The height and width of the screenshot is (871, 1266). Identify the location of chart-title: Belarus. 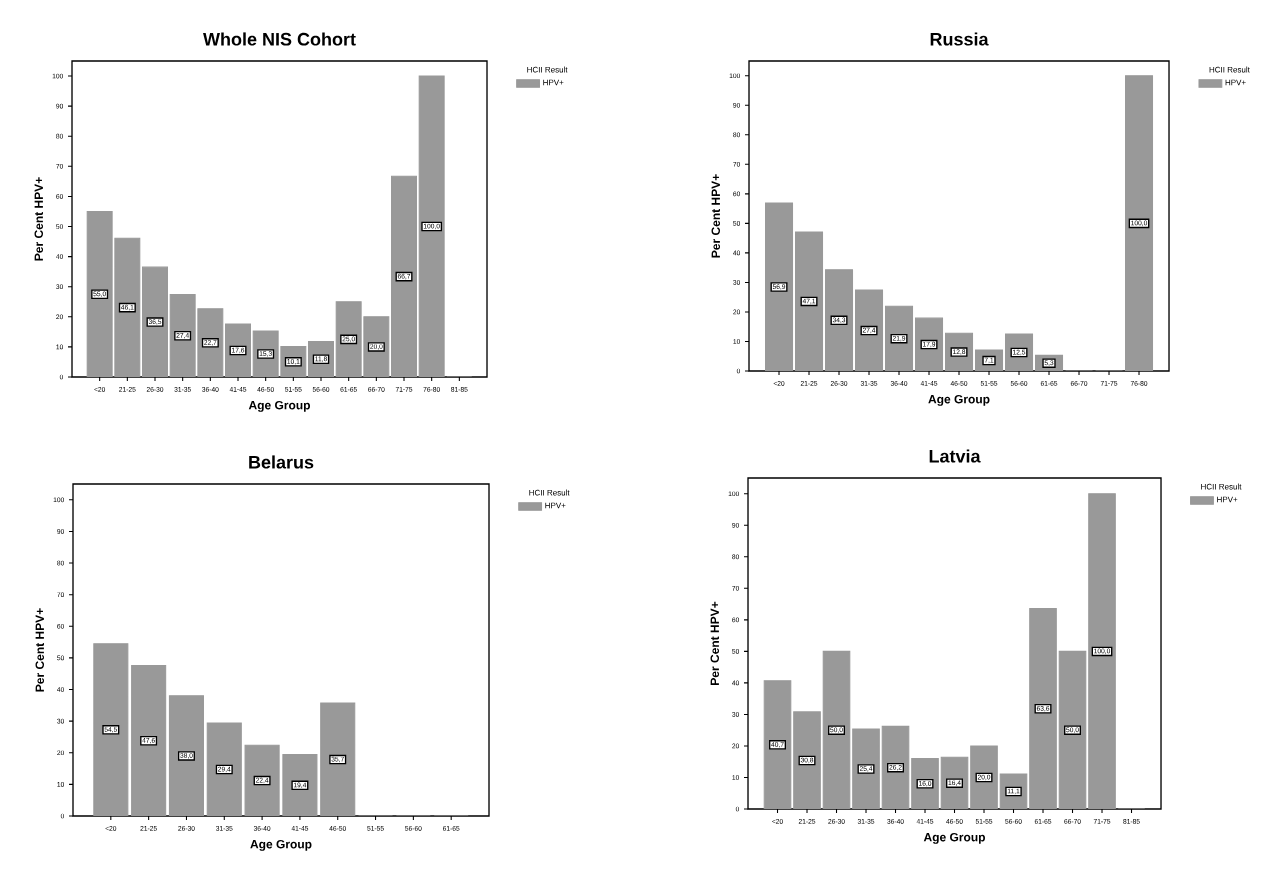
(281, 462).